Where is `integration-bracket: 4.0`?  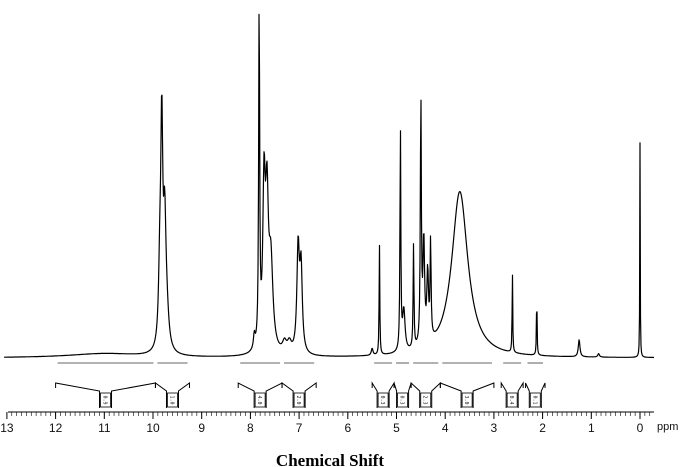
integration-bracket: 4.0 is located at coordinates (260, 395).